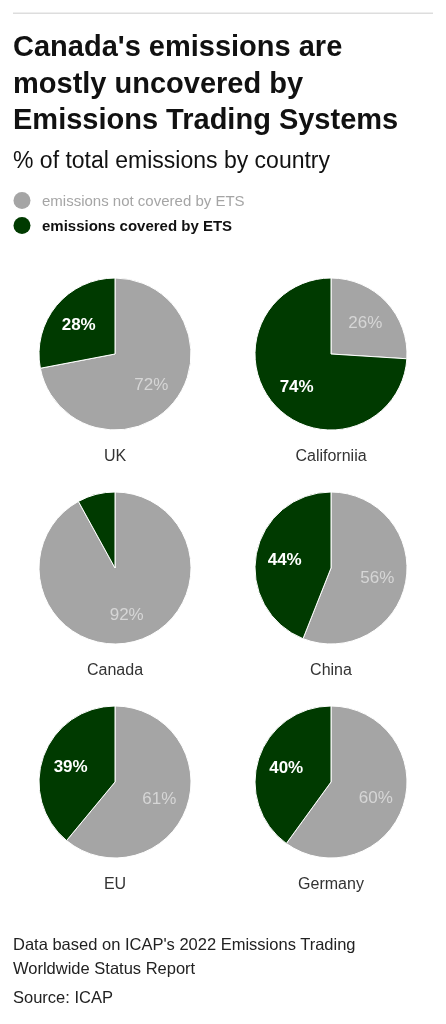  What do you see at coordinates (115, 883) in the screenshot?
I see `text: EU` at bounding box center [115, 883].